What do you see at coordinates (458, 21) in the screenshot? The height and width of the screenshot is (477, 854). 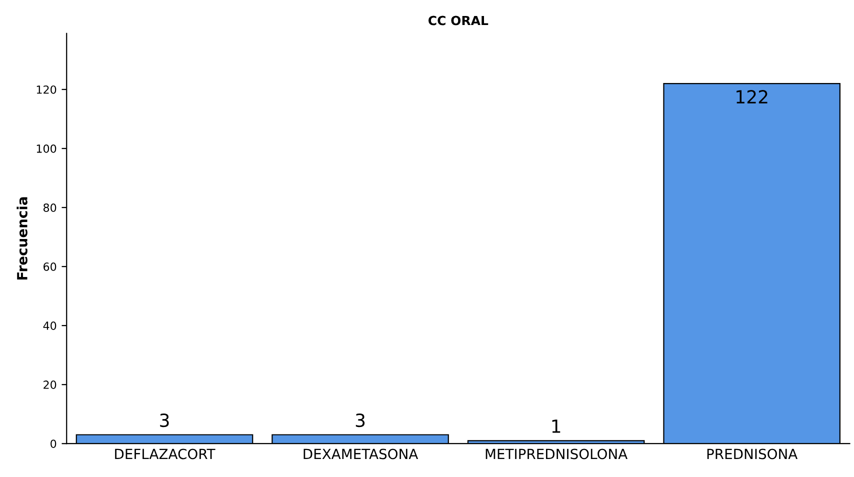 I see `chart-title: CC ORAL` at bounding box center [458, 21].